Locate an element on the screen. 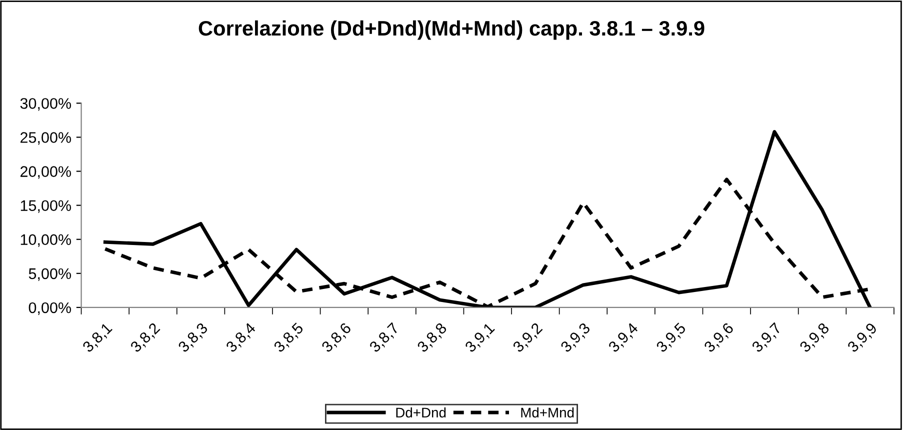 Image resolution: width=903 pixels, height=430 pixels. y-tick-label: 0,00% is located at coordinates (50, 308).